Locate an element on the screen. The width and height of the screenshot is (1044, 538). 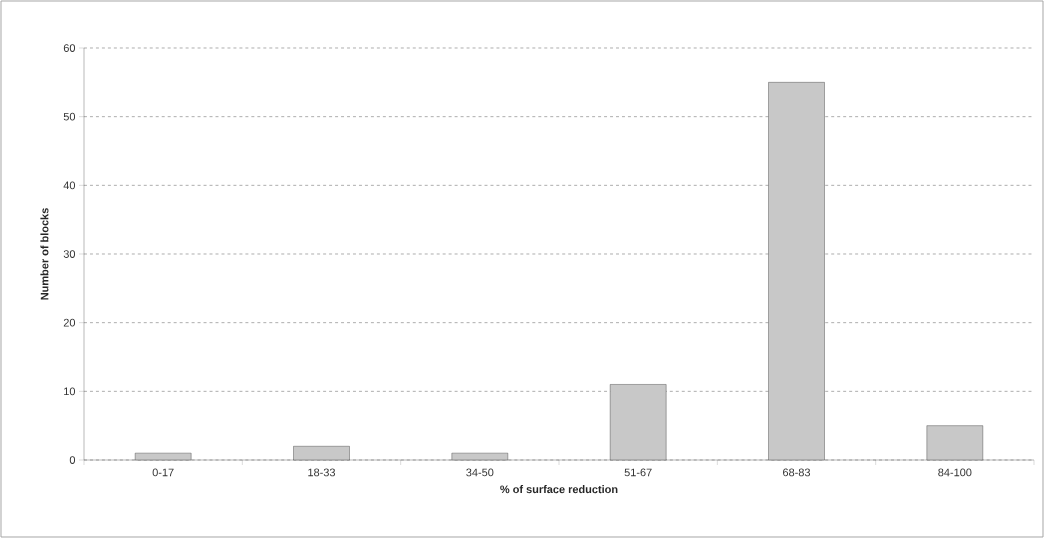
y-tick-label: 30 is located at coordinates (69, 254).